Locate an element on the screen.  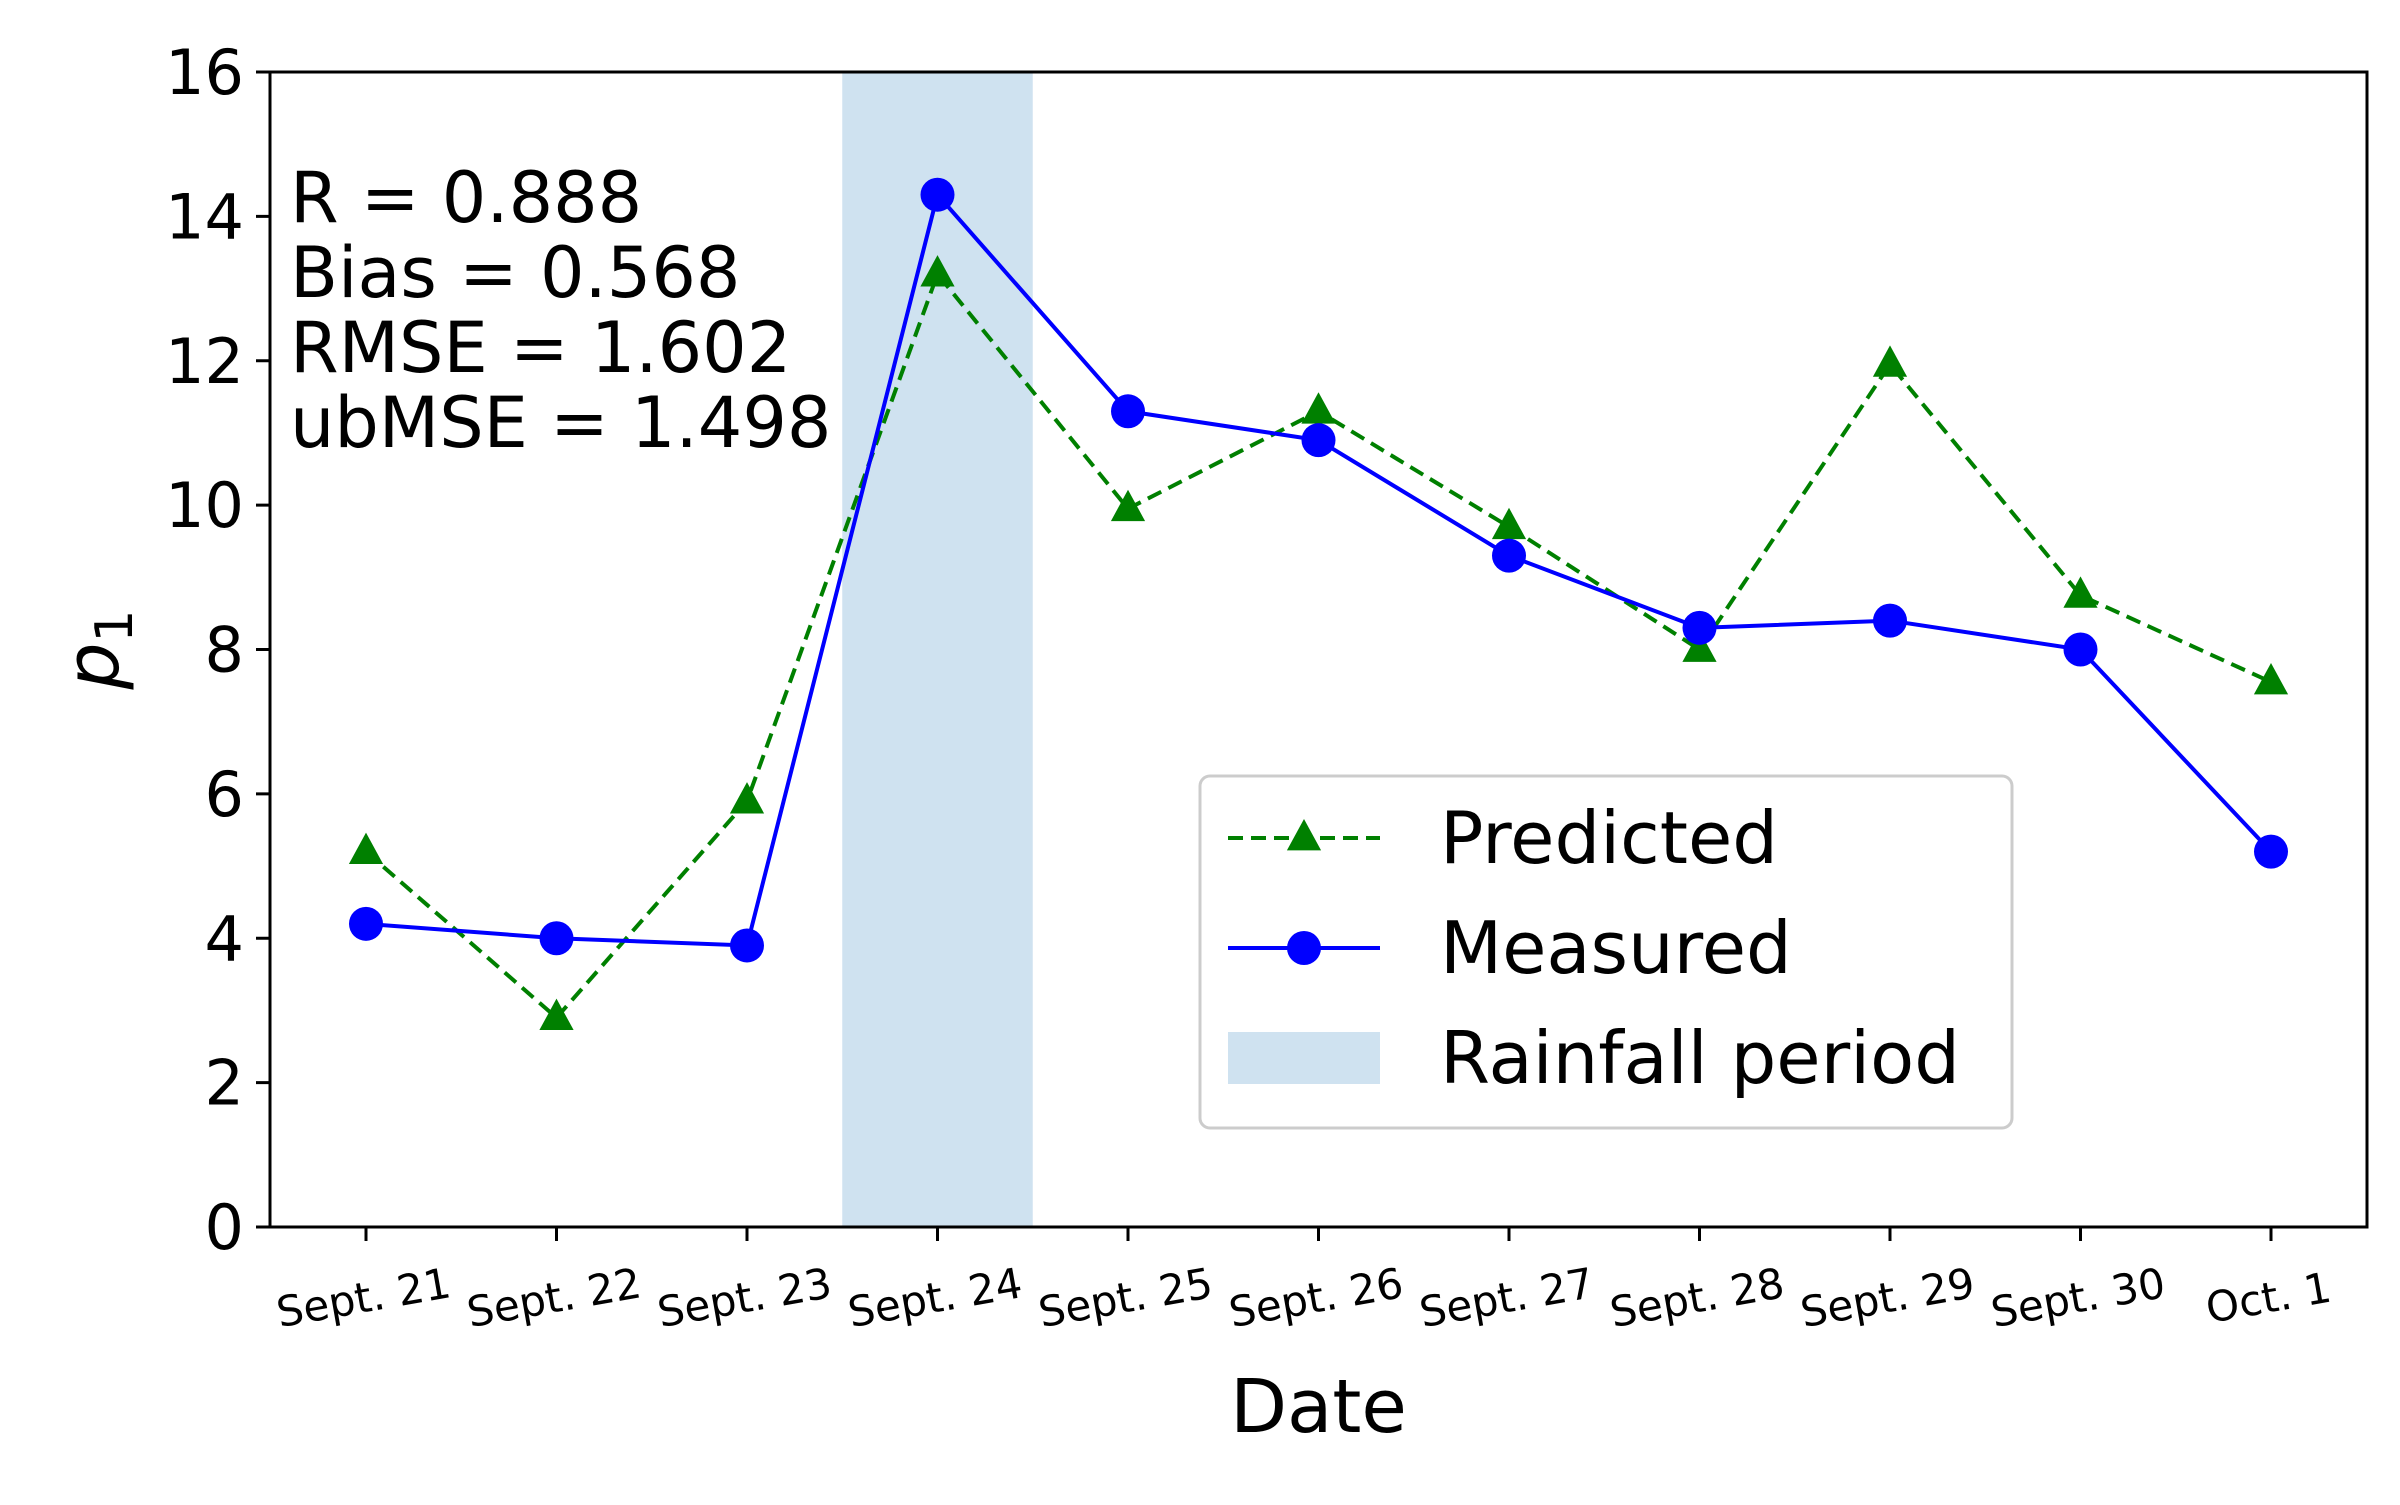
x-tick-label: Sept. 29 is located at coordinates (1888, 1297).